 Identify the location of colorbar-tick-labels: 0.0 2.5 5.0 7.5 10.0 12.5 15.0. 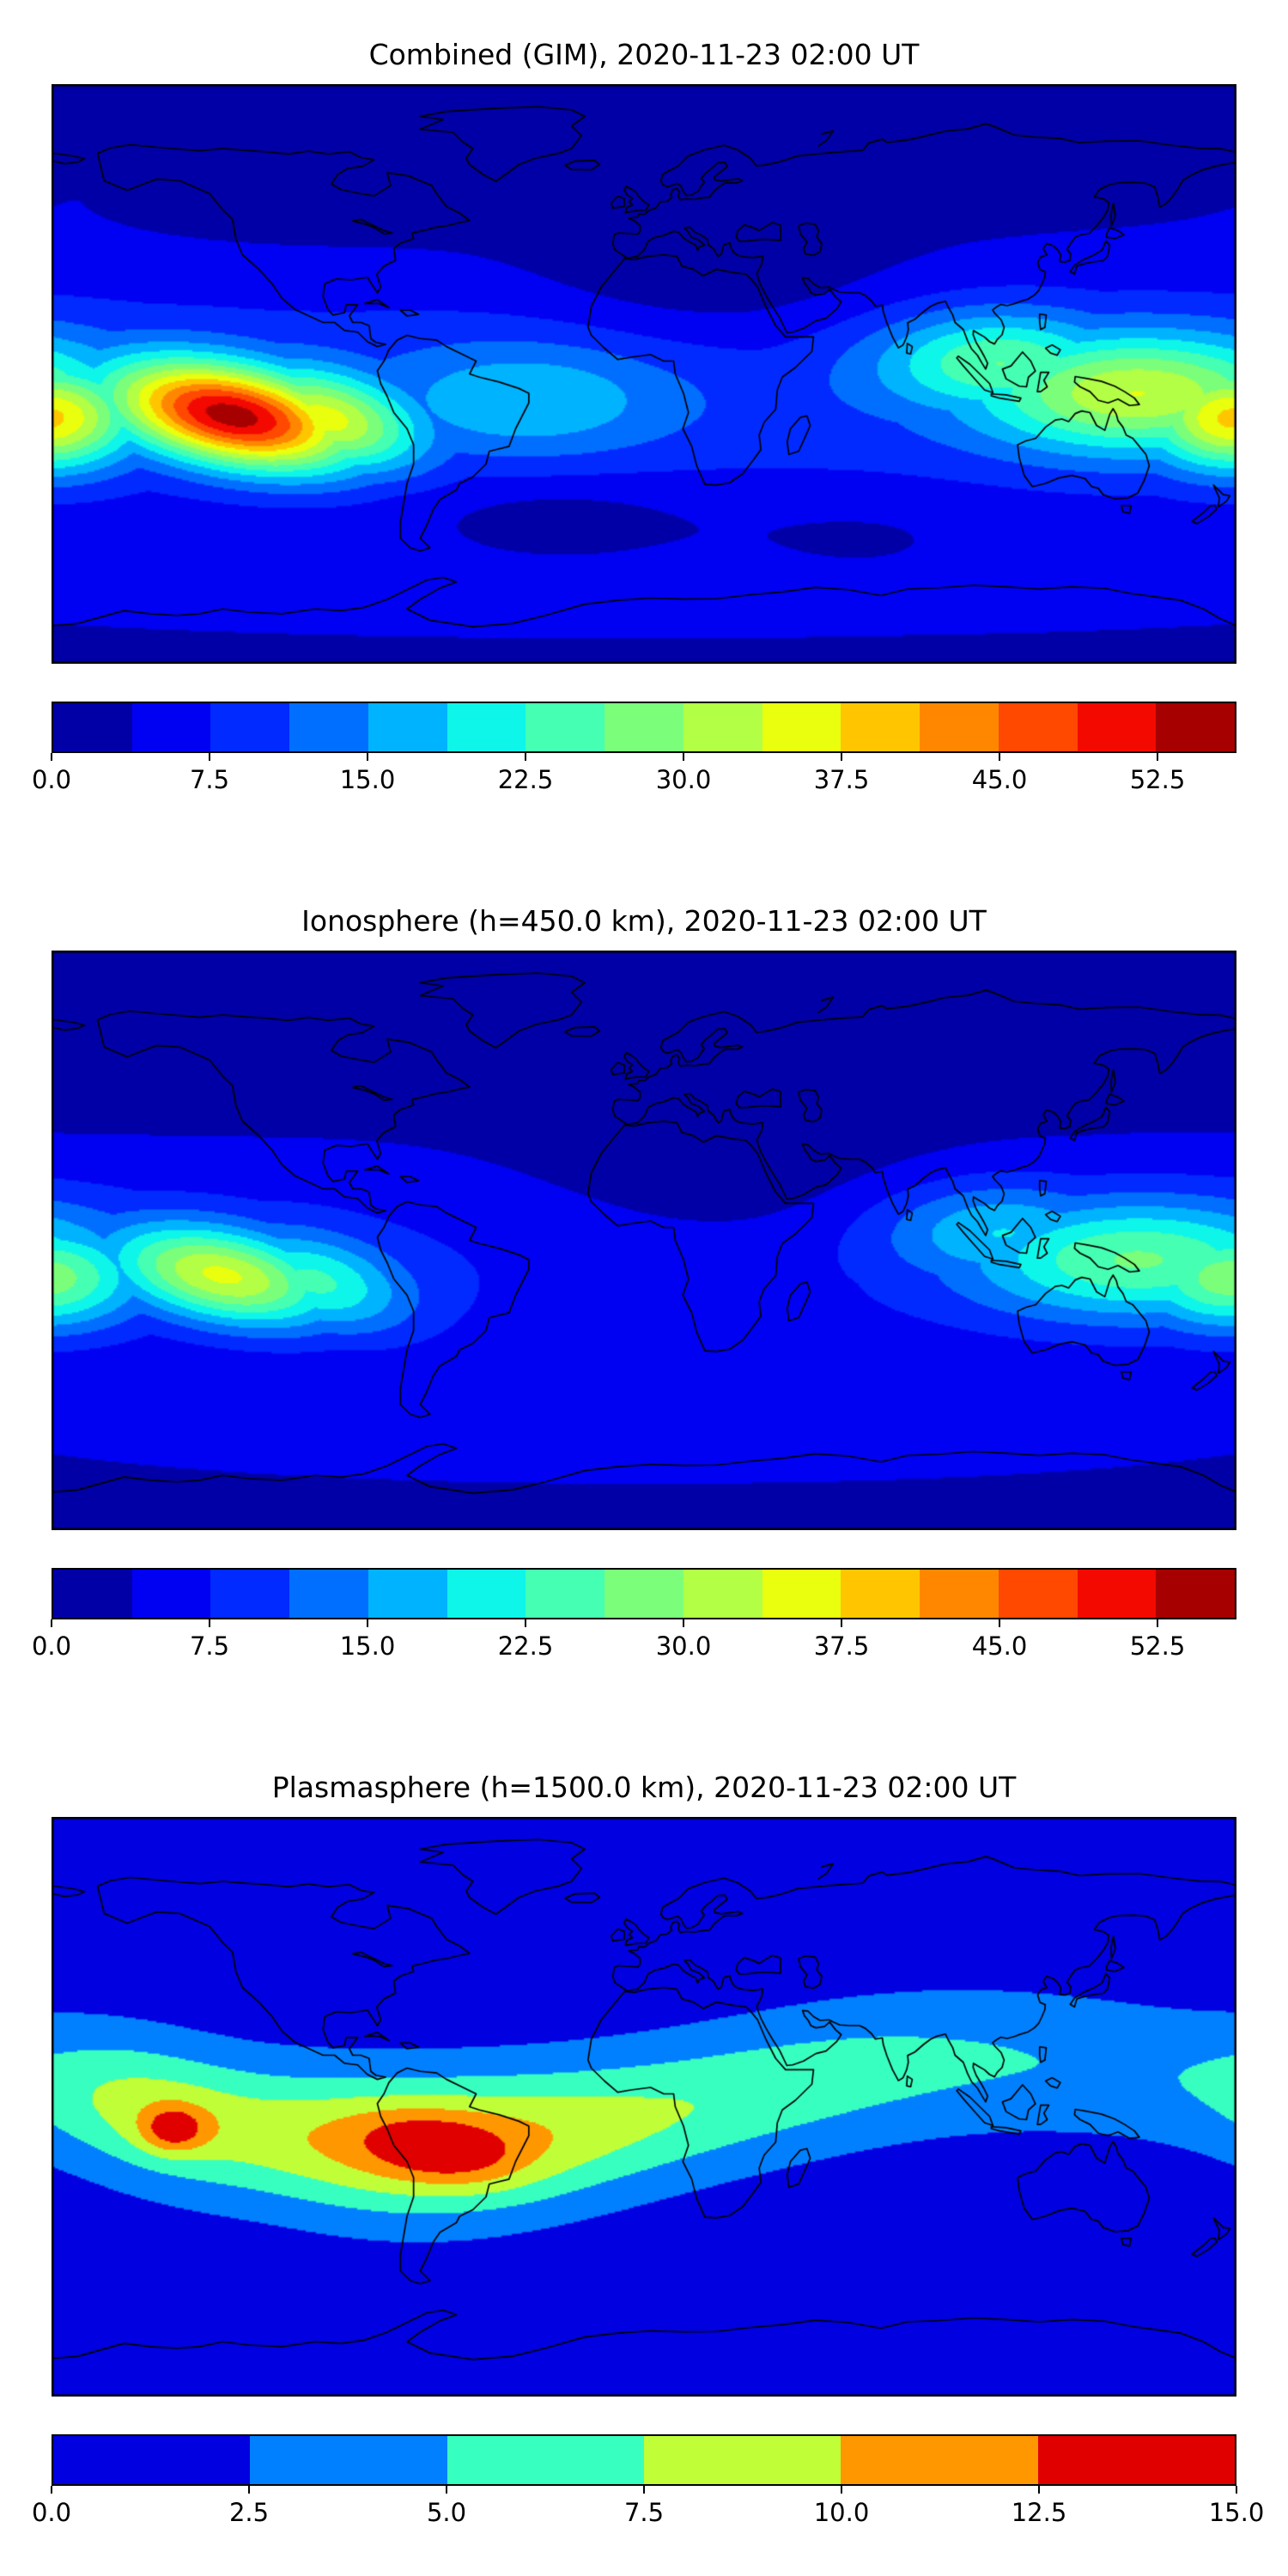
(648, 2511).